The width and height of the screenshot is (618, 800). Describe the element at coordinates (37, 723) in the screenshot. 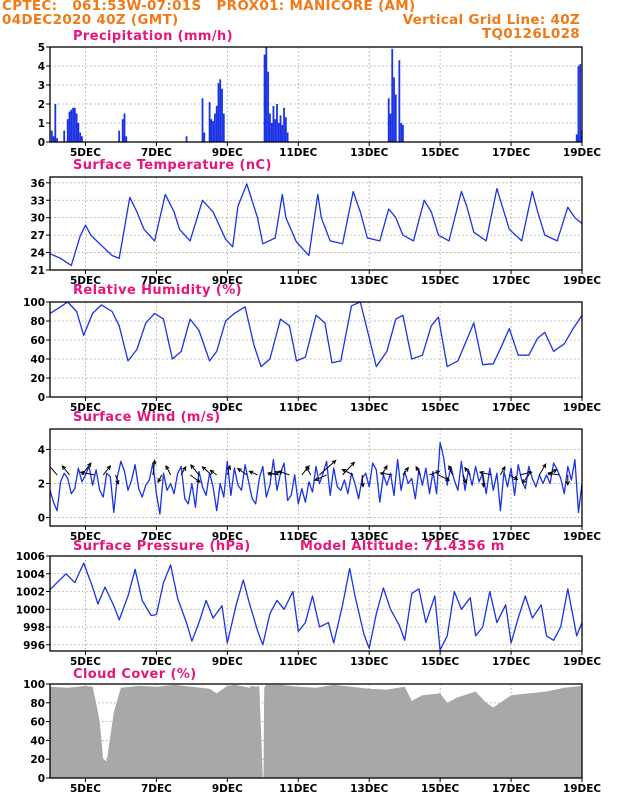

I see `y-tick-label: 60` at that location.